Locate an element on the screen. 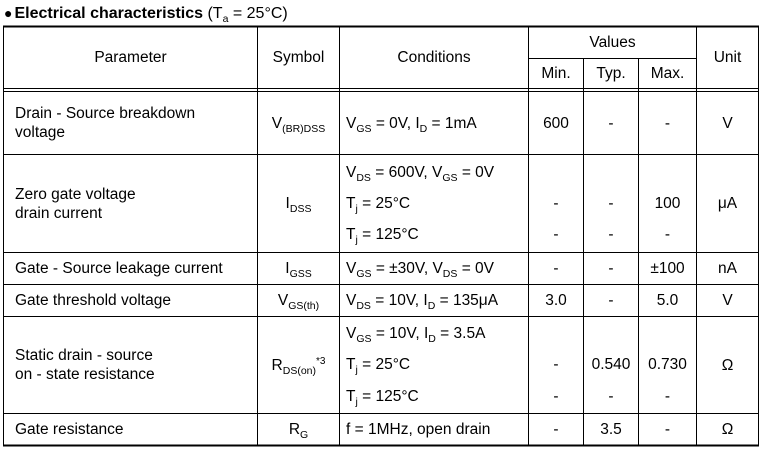 The width and height of the screenshot is (775, 464). row-rdson-condition-2: Tj = 25°C is located at coordinates (378, 366).